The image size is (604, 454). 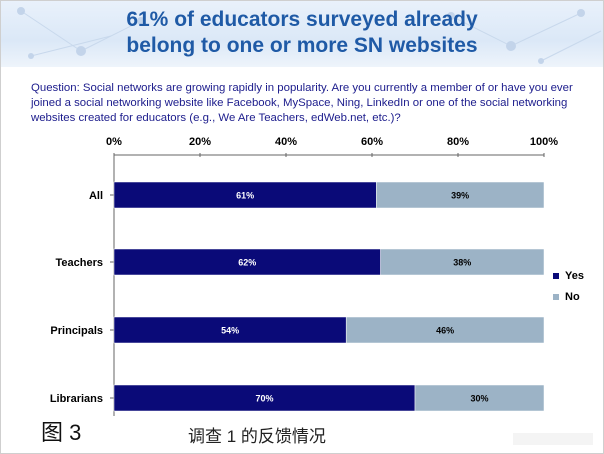 I want to click on x-tick-label: 20%, so click(x=200, y=142).